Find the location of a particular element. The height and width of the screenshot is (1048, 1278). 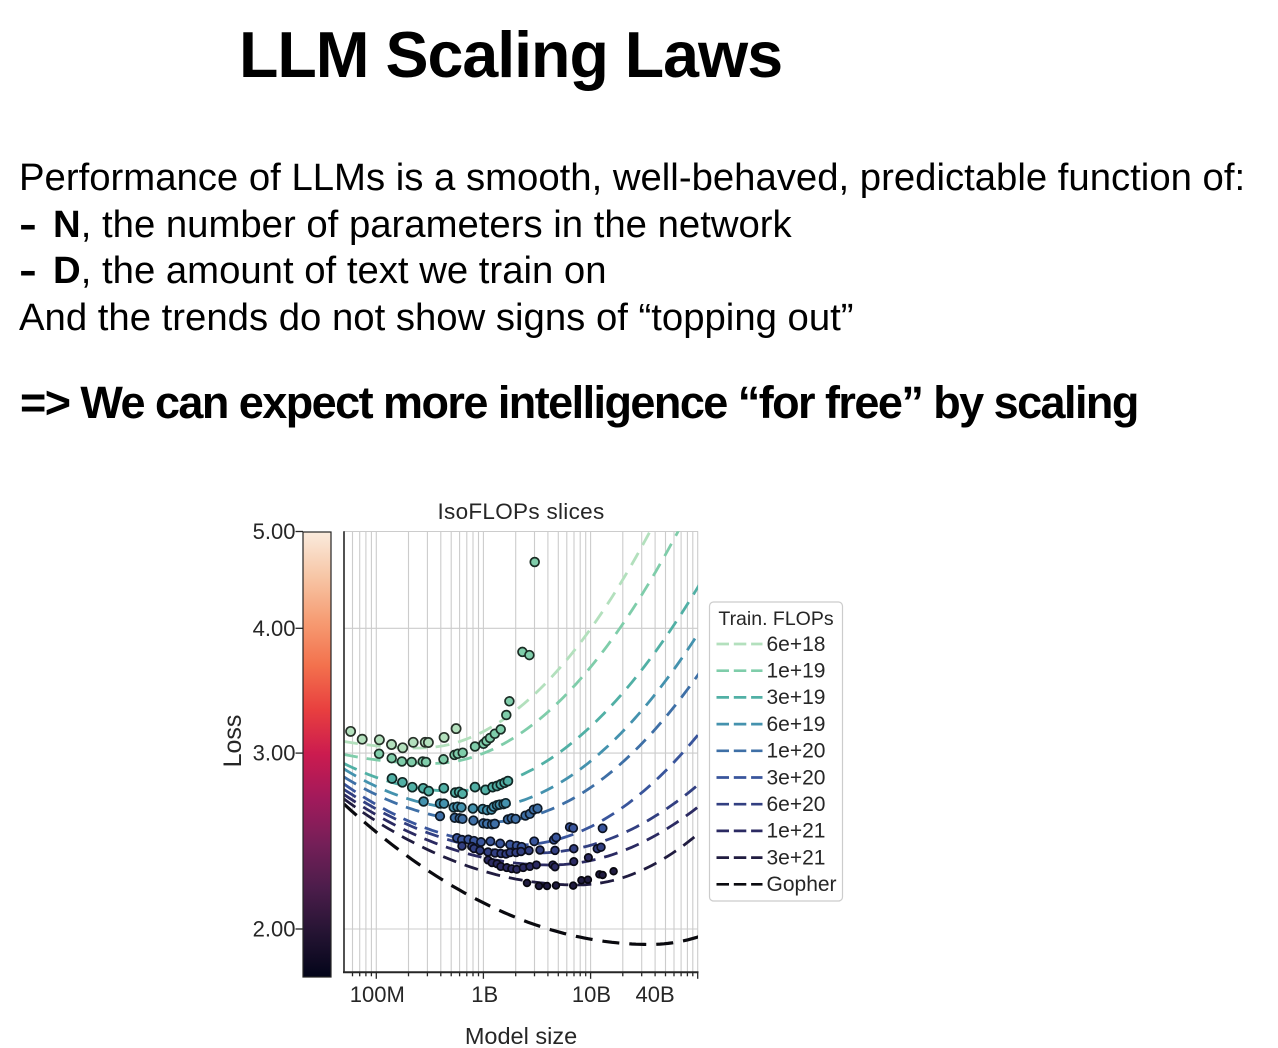

svg-text: IsoFLOPs slices is located at coordinates (520, 511).